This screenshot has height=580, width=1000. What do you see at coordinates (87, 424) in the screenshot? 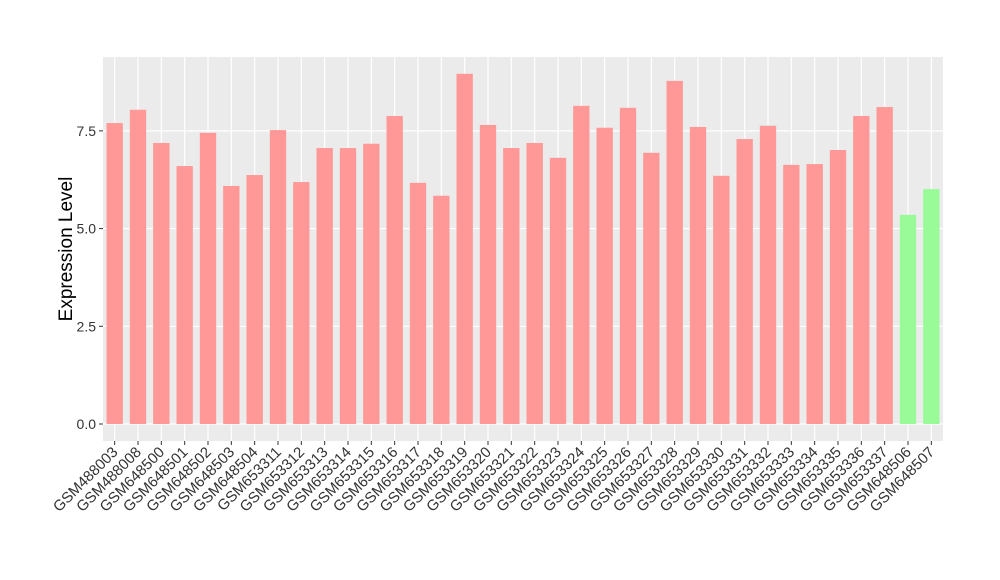
I see `y-tick-label: 0.0` at bounding box center [87, 424].